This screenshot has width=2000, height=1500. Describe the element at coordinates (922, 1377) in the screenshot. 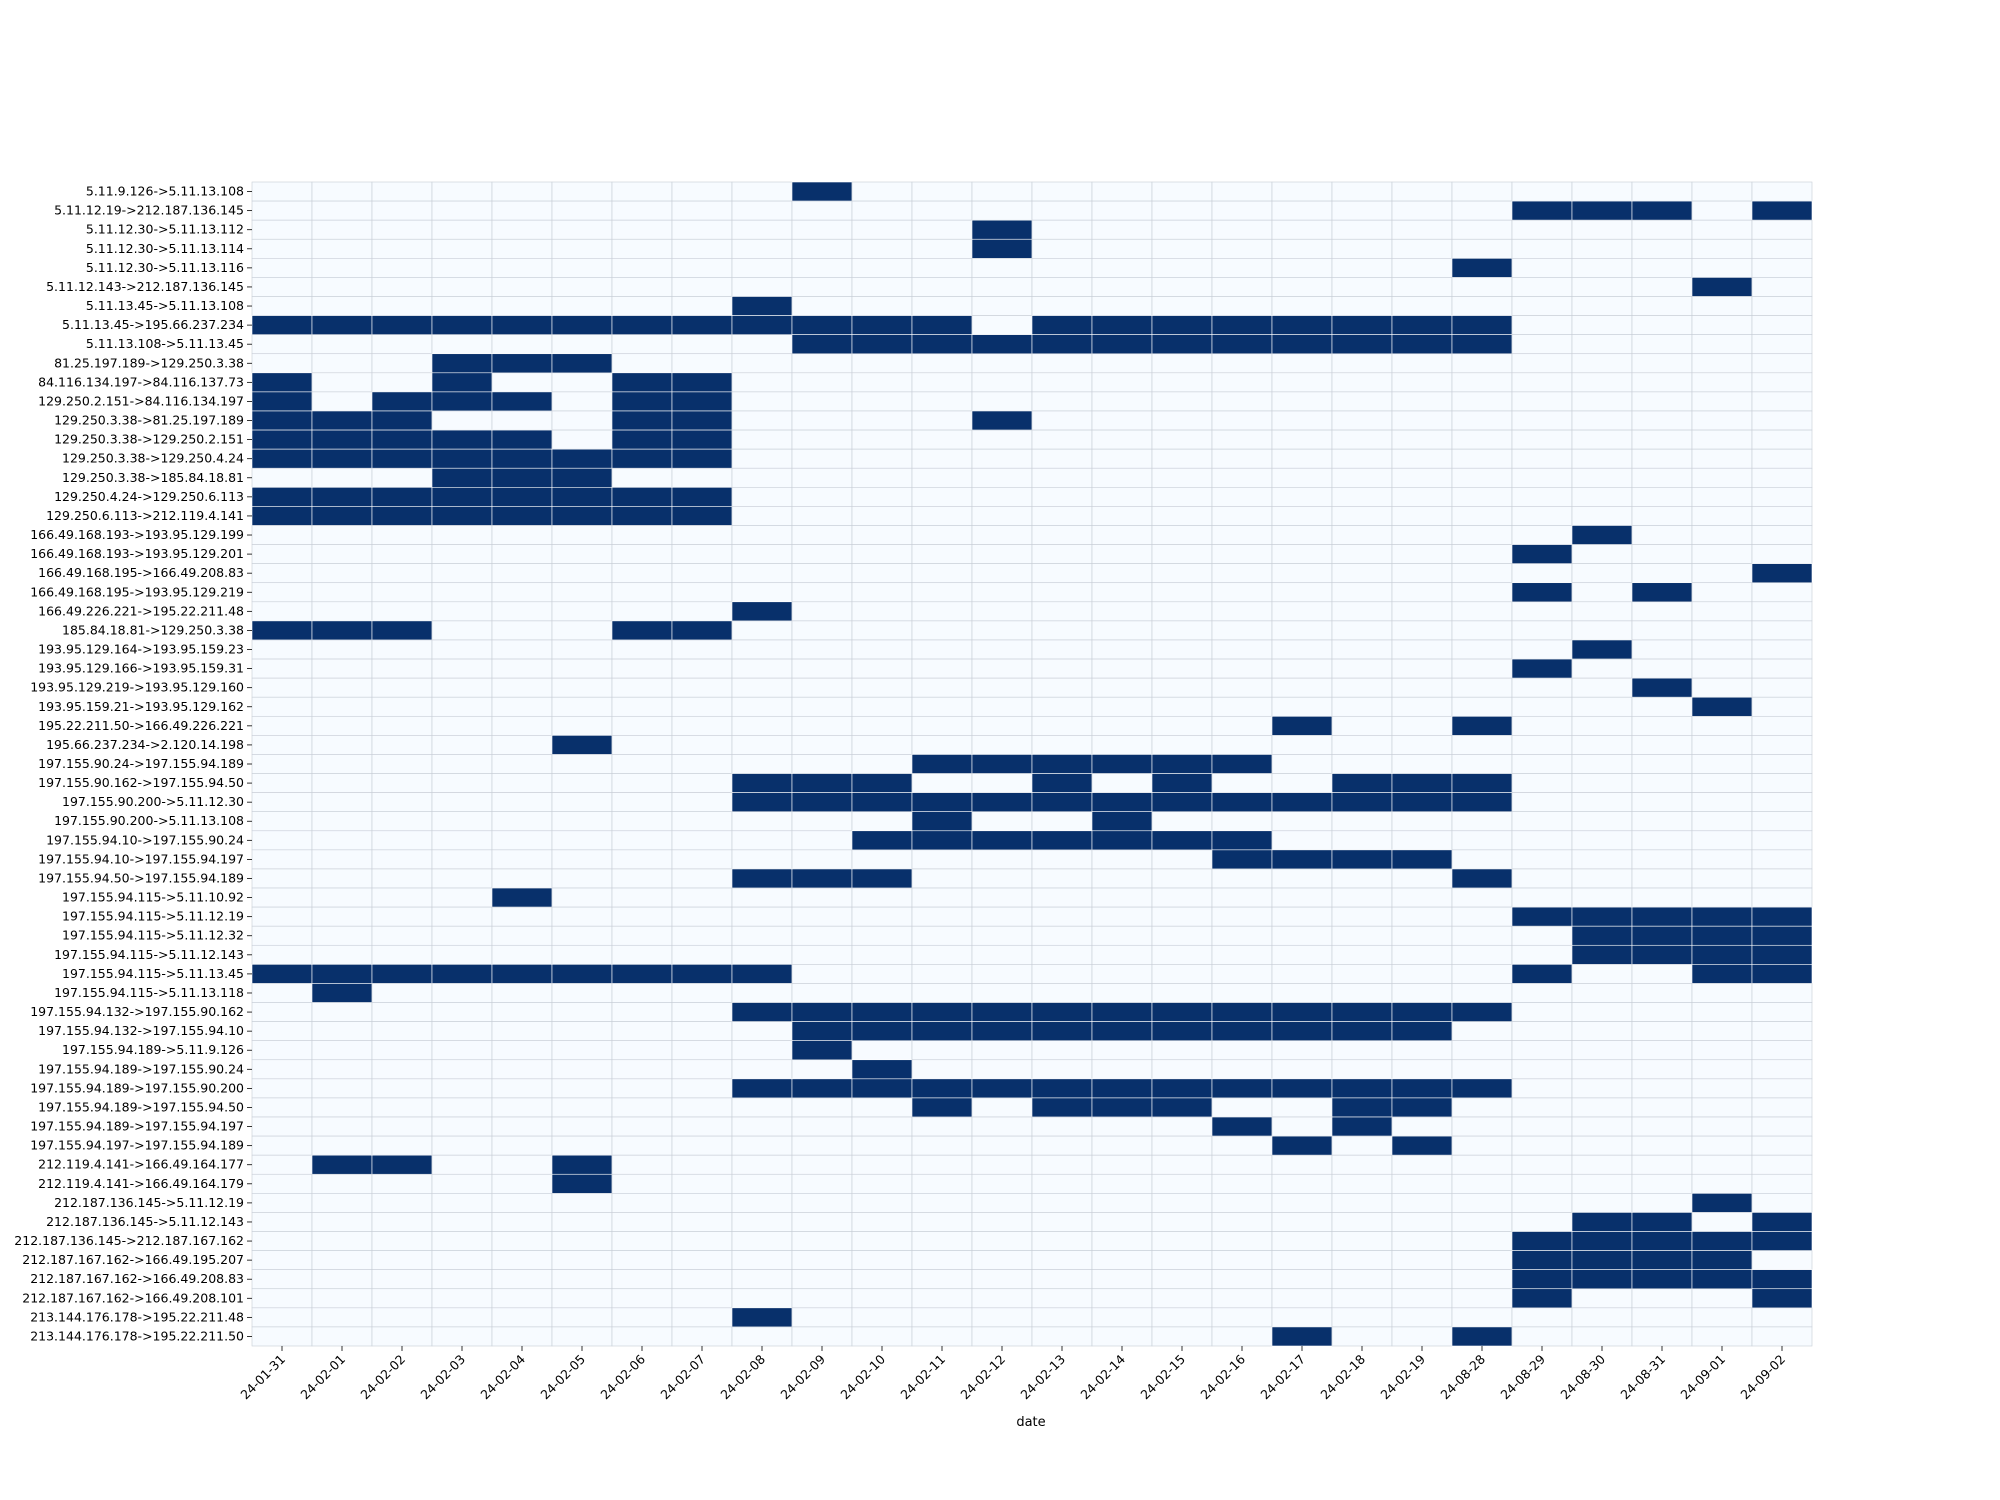

I see `column-label: 24-02-11` at that location.